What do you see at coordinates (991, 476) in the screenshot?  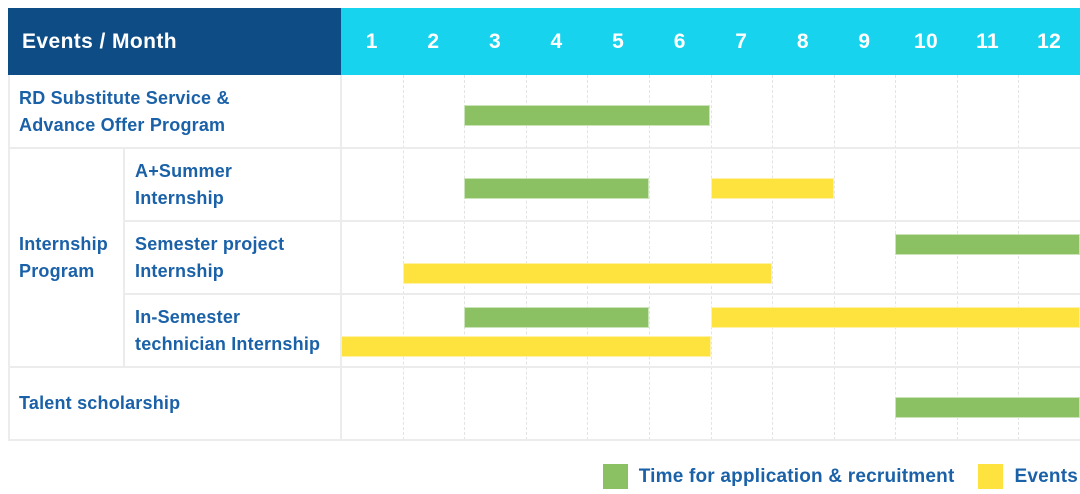 I see `legend-swatch-yellow` at bounding box center [991, 476].